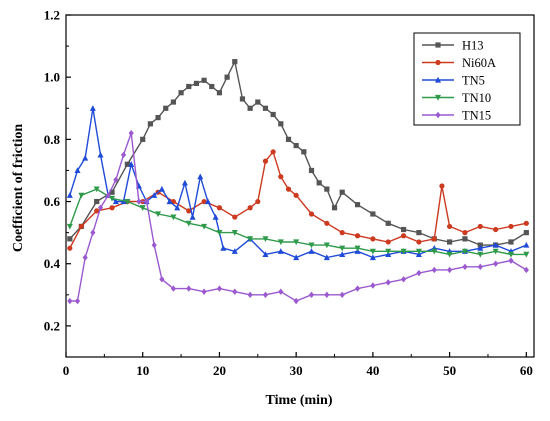 Image resolution: width=550 pixels, height=421 pixels. Describe the element at coordinates (438, 45) in the screenshot. I see `legend-marker-h13` at that location.